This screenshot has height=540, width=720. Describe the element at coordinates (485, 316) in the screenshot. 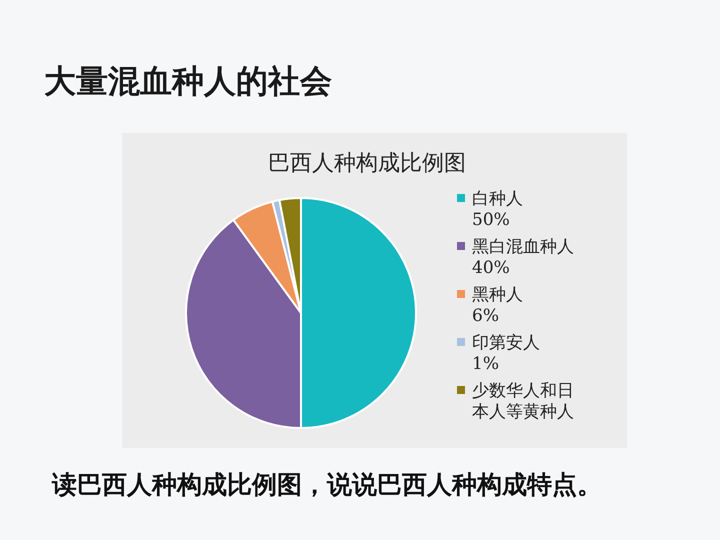

I see `data-label: 6%` at that location.